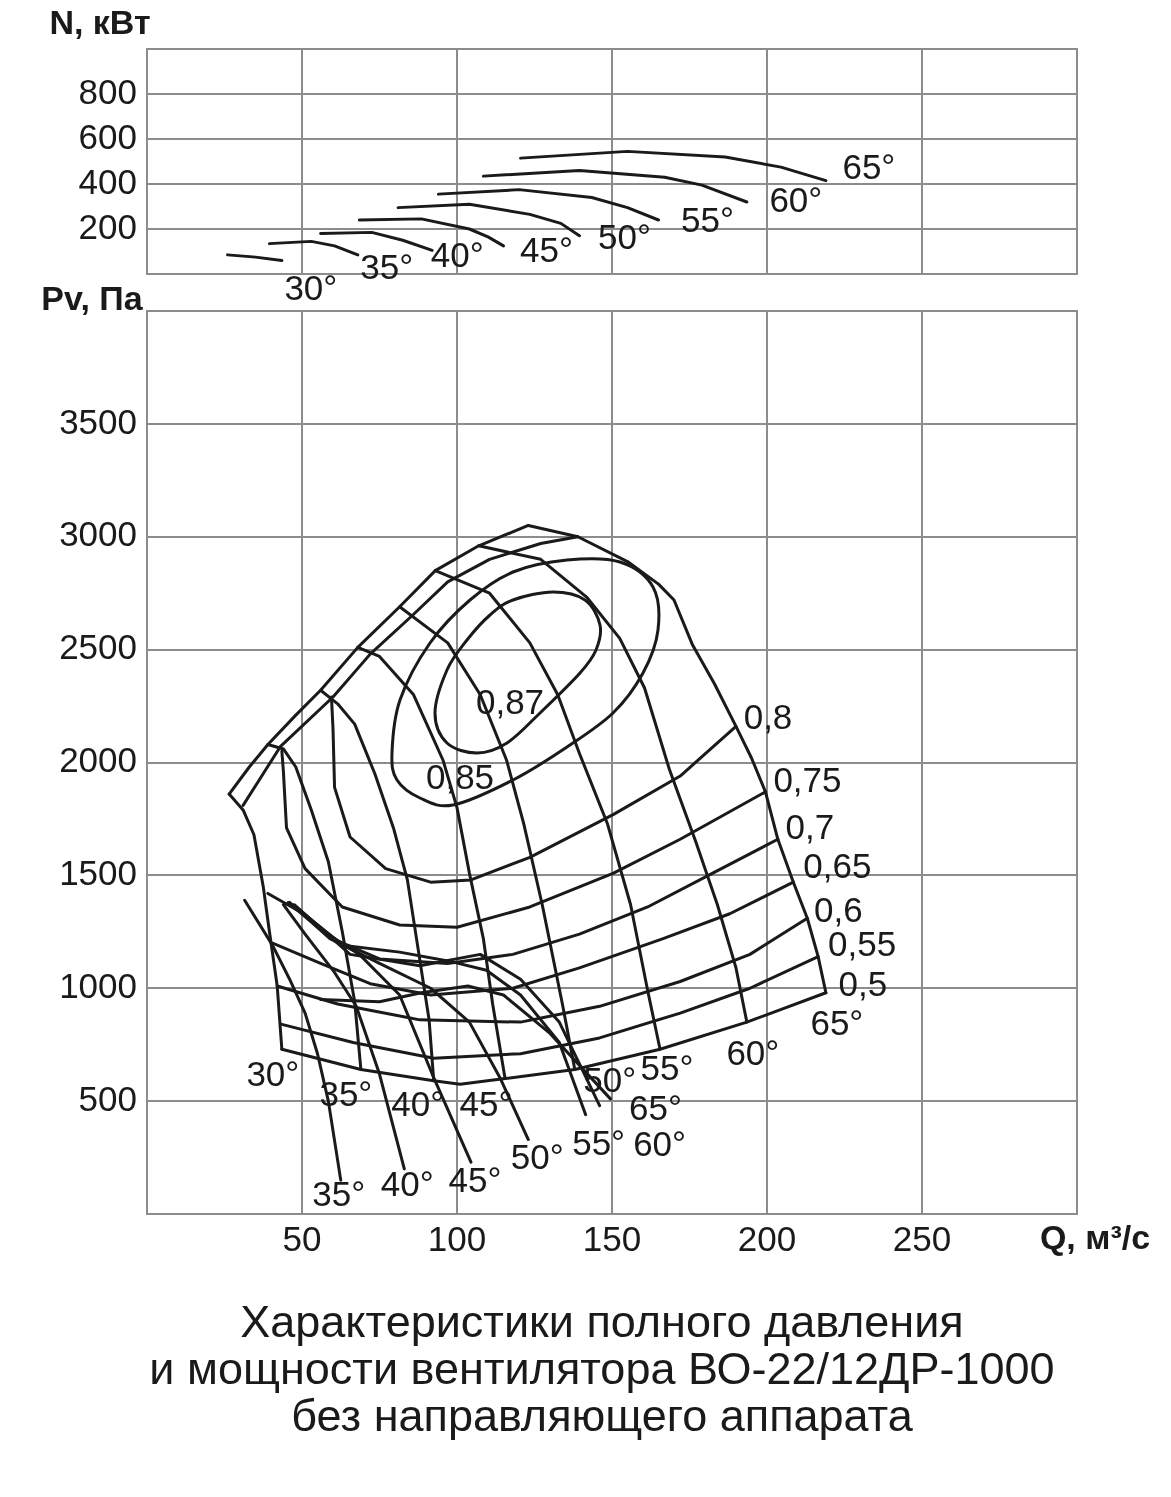  Describe the element at coordinates (837, 865) in the screenshot. I see `series-label: 0,65` at that location.